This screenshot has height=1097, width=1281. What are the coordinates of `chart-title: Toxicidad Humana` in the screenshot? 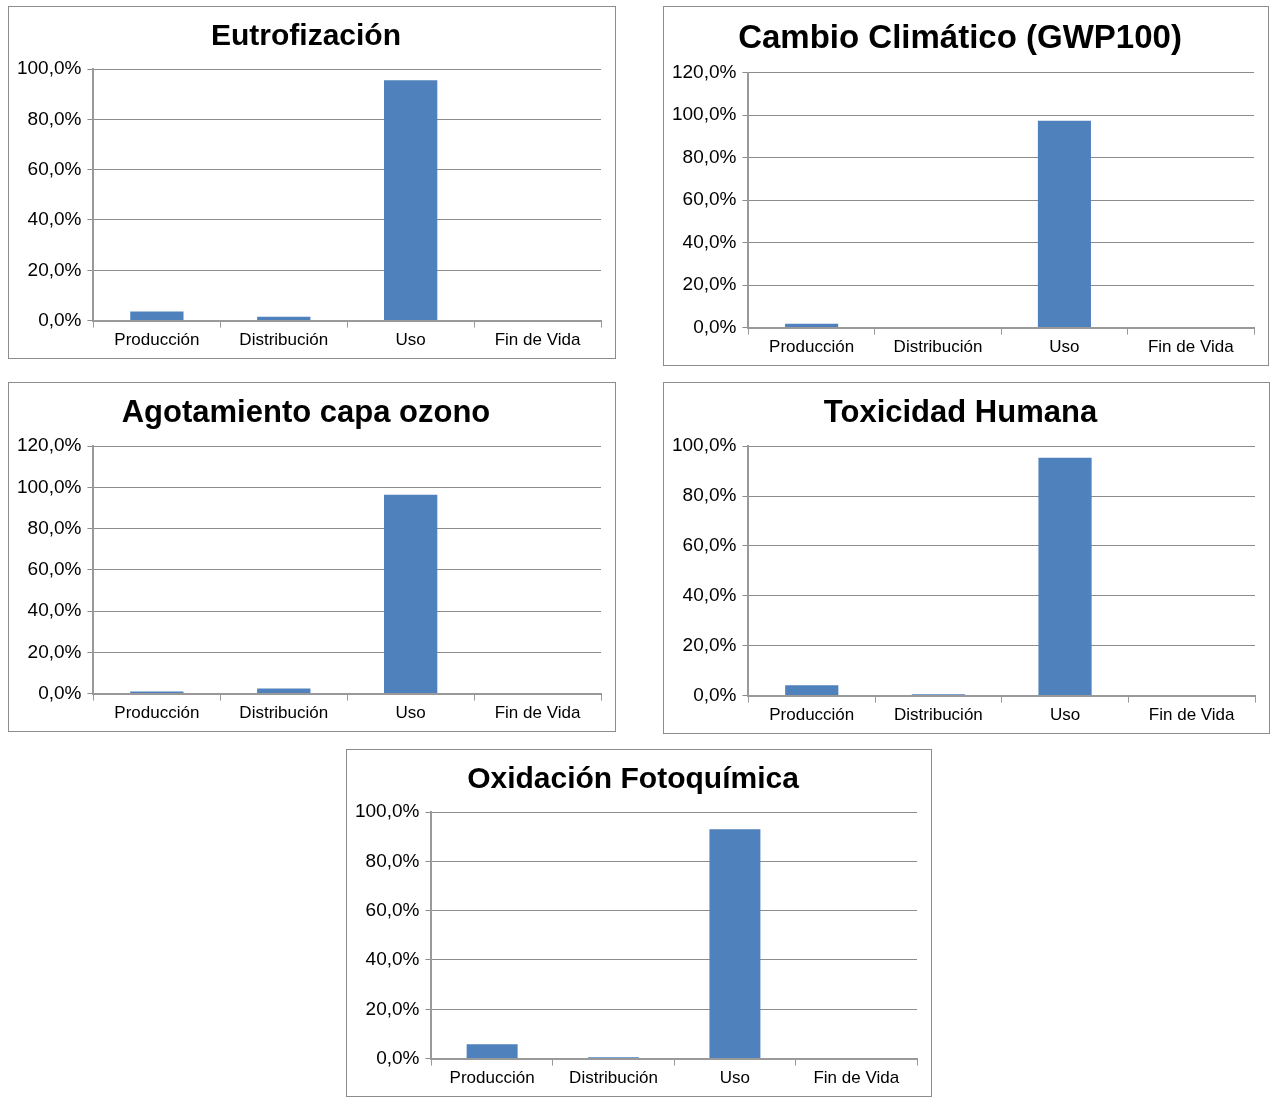 It's located at (960, 412).